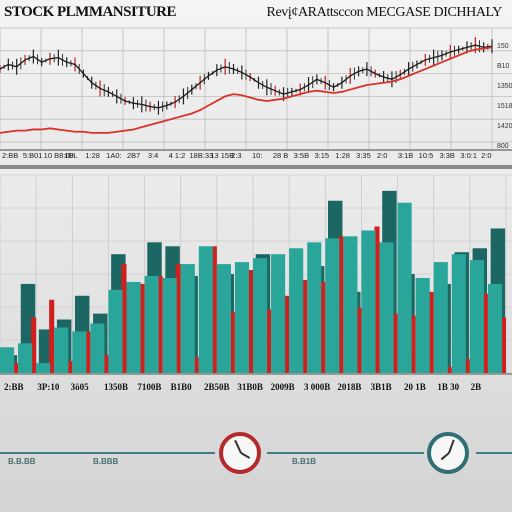  Describe the element at coordinates (106, 461) in the screenshot. I see `footer-label-mid: B.BBB` at that location.